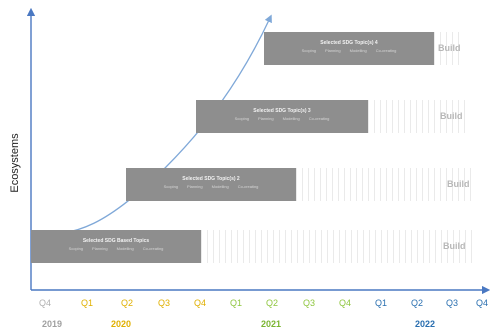 The width and height of the screenshot is (492, 331). Describe the element at coordinates (458, 184) in the screenshot. I see `build-label-2: Build` at that location.